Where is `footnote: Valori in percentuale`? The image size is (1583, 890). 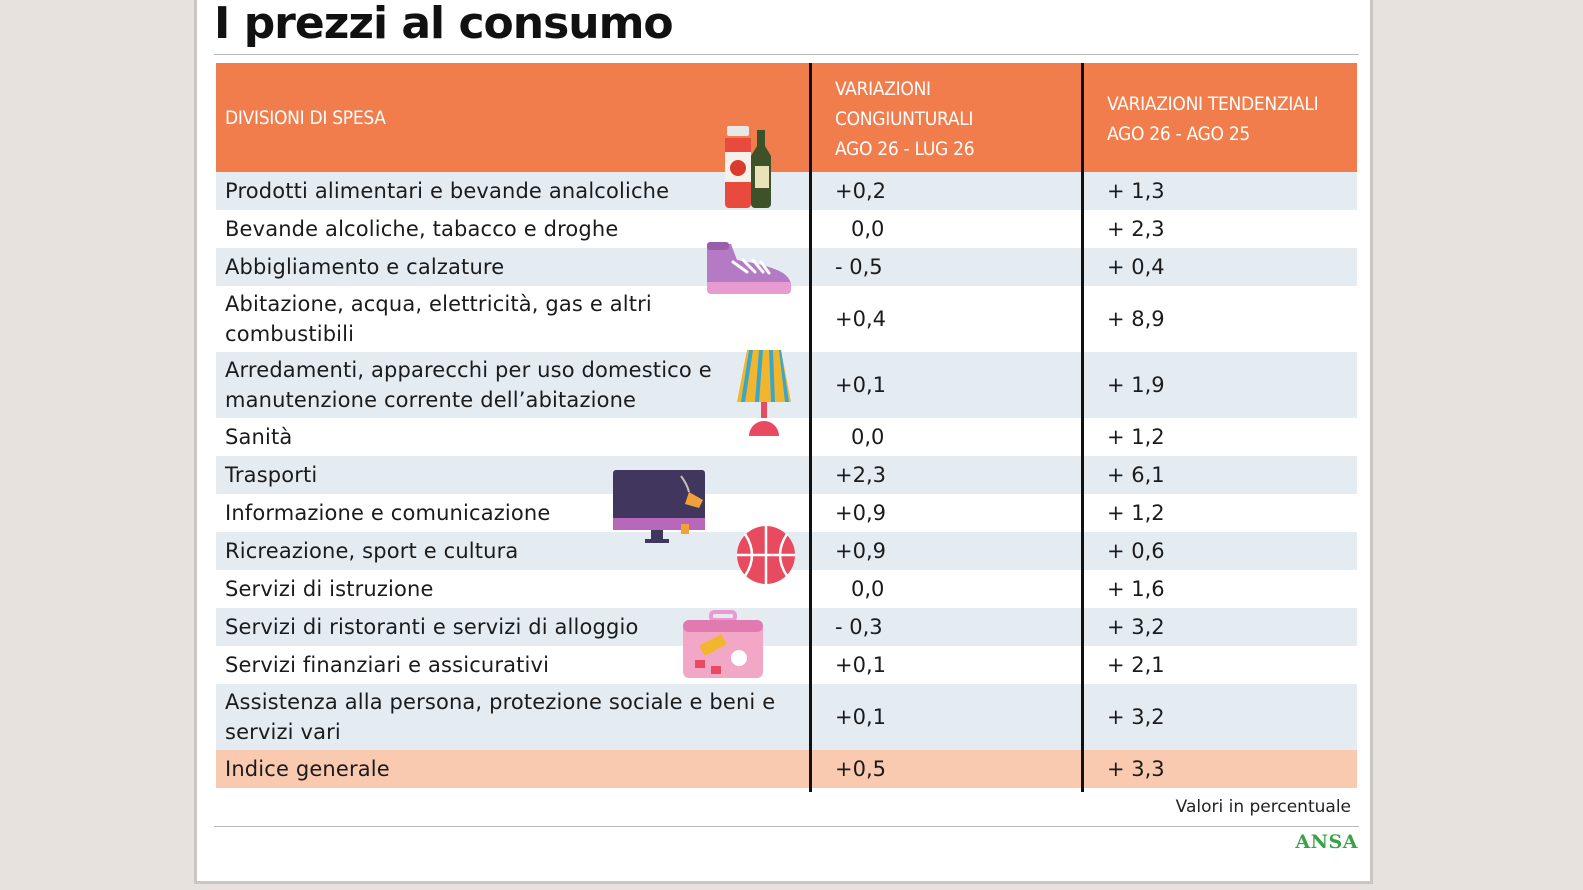 footnote: Valori in percentuale is located at coordinates (1263, 807).